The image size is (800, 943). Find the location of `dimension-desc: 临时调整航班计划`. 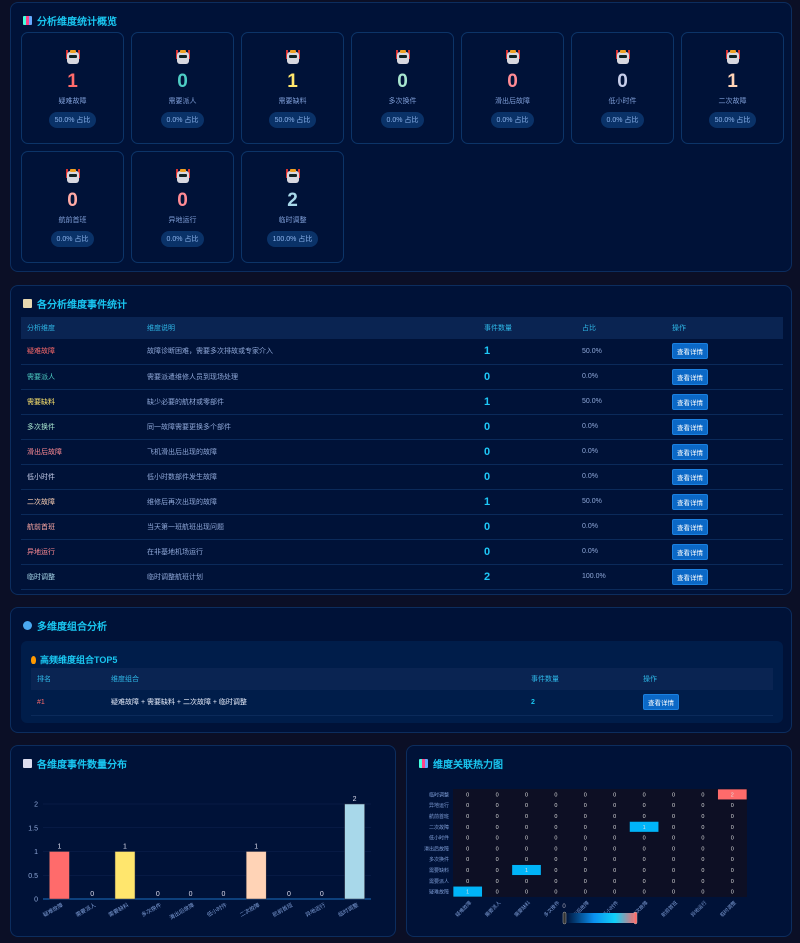

dimension-desc: 临时调整航班计划 is located at coordinates (309, 577).